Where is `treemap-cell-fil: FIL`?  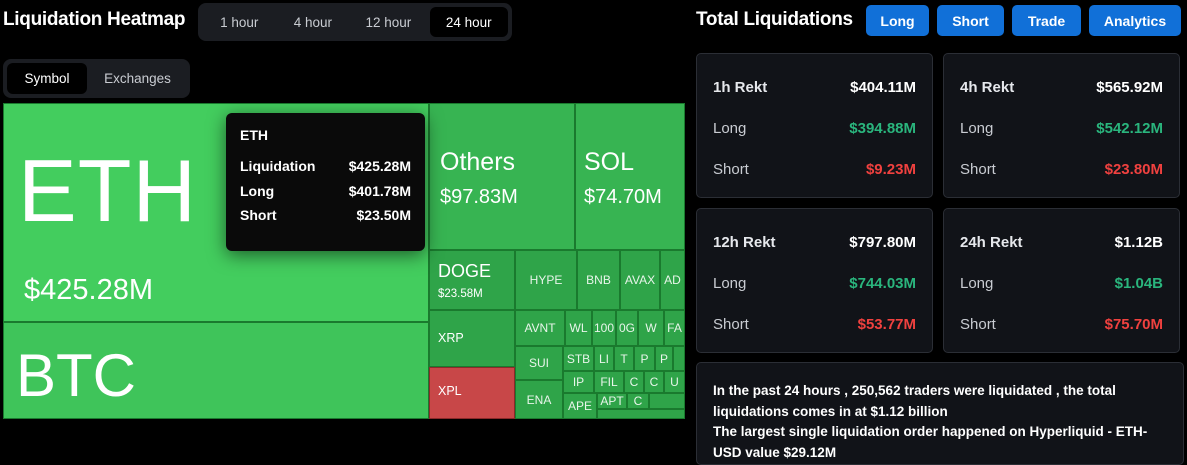 treemap-cell-fil: FIL is located at coordinates (609, 382).